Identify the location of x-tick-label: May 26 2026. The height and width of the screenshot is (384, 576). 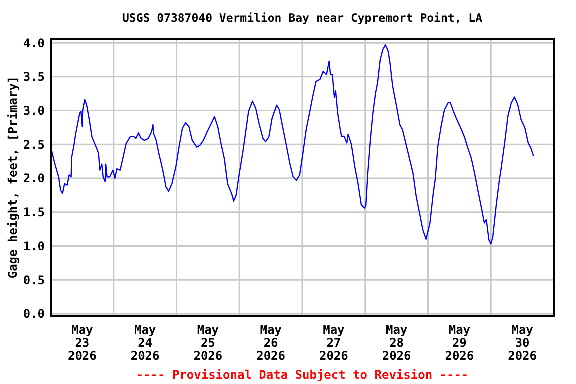
(271, 343).